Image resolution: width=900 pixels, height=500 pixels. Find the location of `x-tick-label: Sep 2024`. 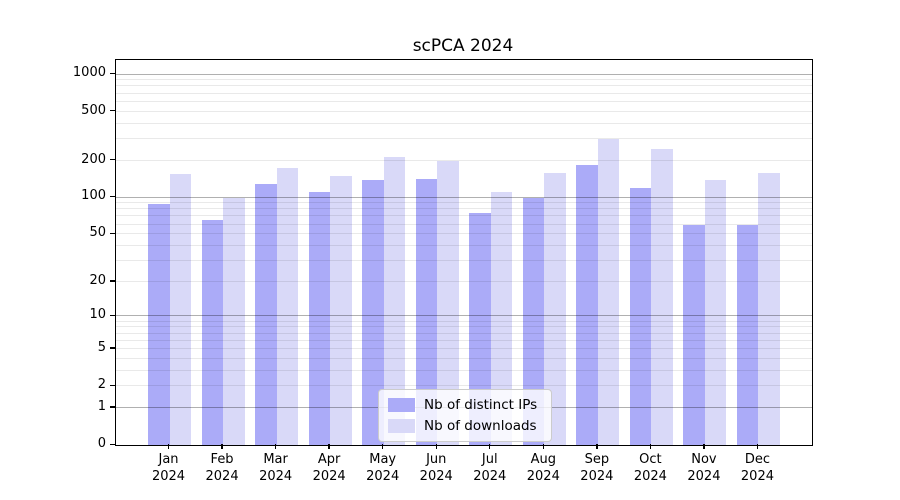

x-tick-label: Sep 2024 is located at coordinates (597, 468).